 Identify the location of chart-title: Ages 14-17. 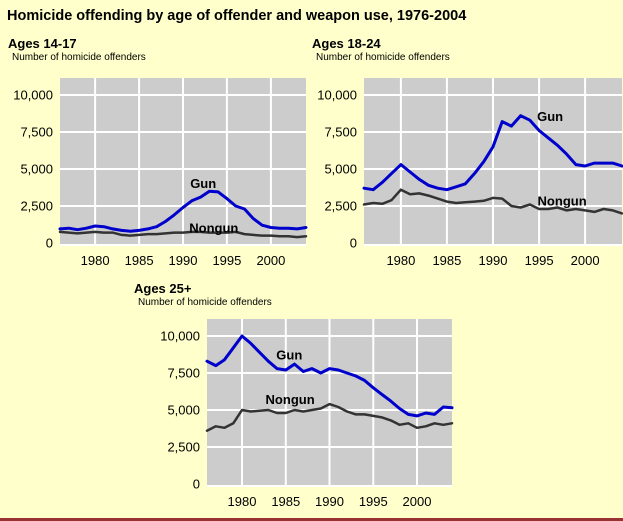
(42, 43).